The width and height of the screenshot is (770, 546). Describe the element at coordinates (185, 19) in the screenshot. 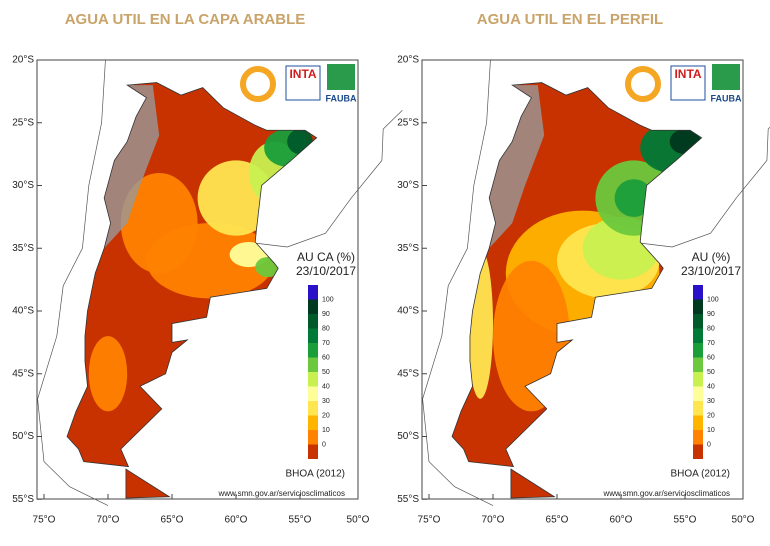

I see `map-title: AGUA UTIL EN LA CAPA ARABLE` at that location.